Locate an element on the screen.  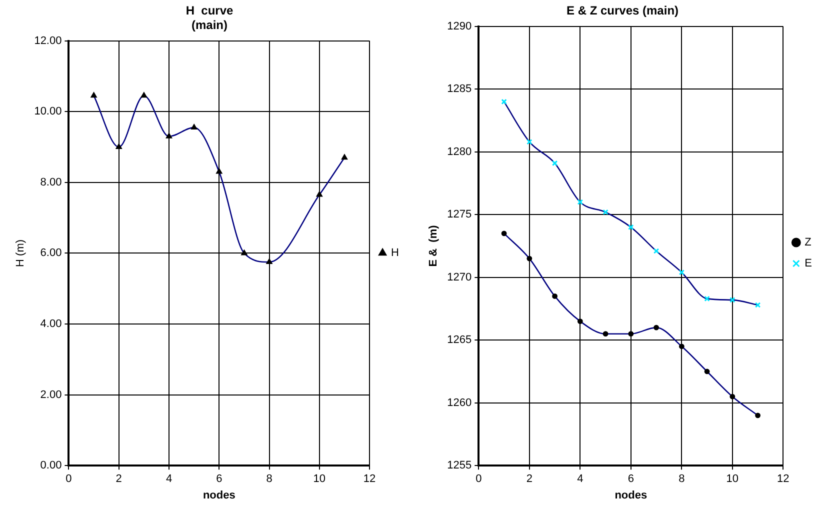
y-tick-label: 1270 is located at coordinates (459, 277).